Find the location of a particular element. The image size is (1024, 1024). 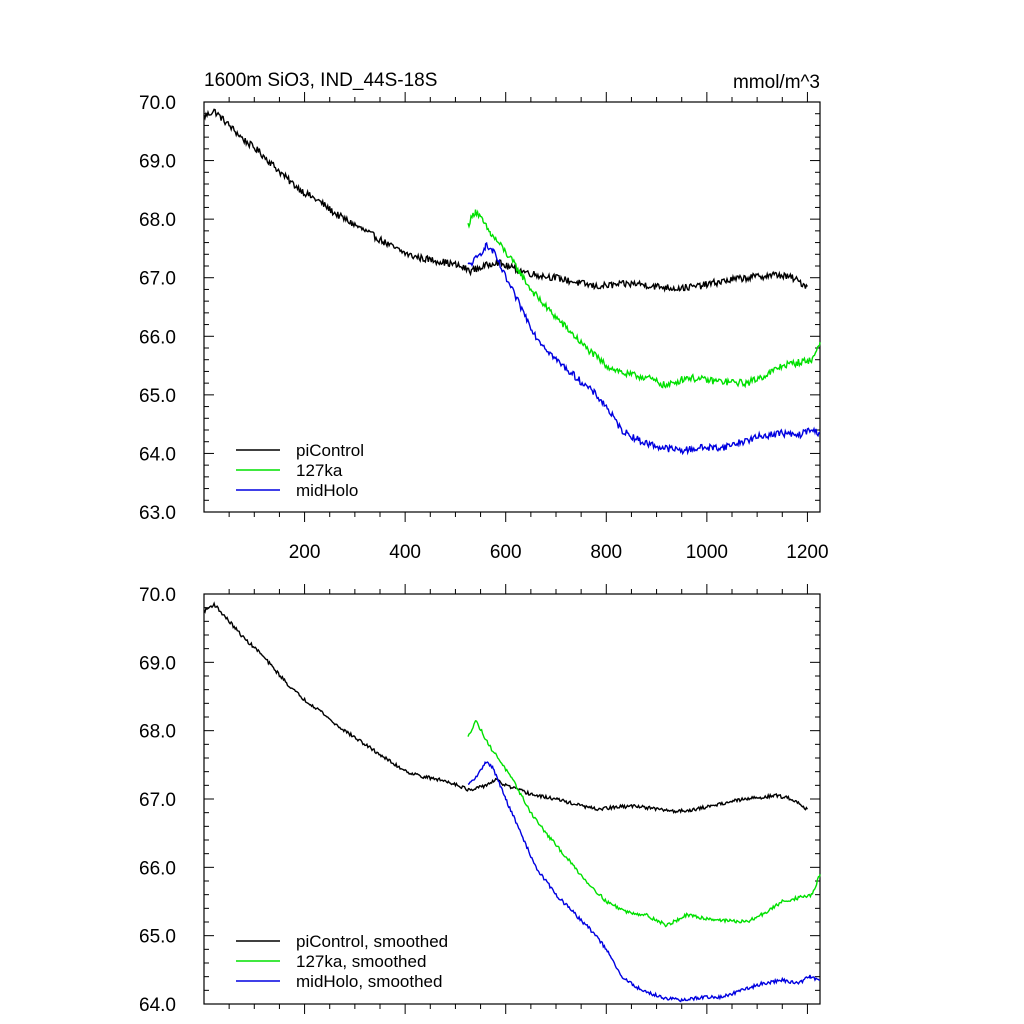

x-tick-label: 800 is located at coordinates (606, 552).